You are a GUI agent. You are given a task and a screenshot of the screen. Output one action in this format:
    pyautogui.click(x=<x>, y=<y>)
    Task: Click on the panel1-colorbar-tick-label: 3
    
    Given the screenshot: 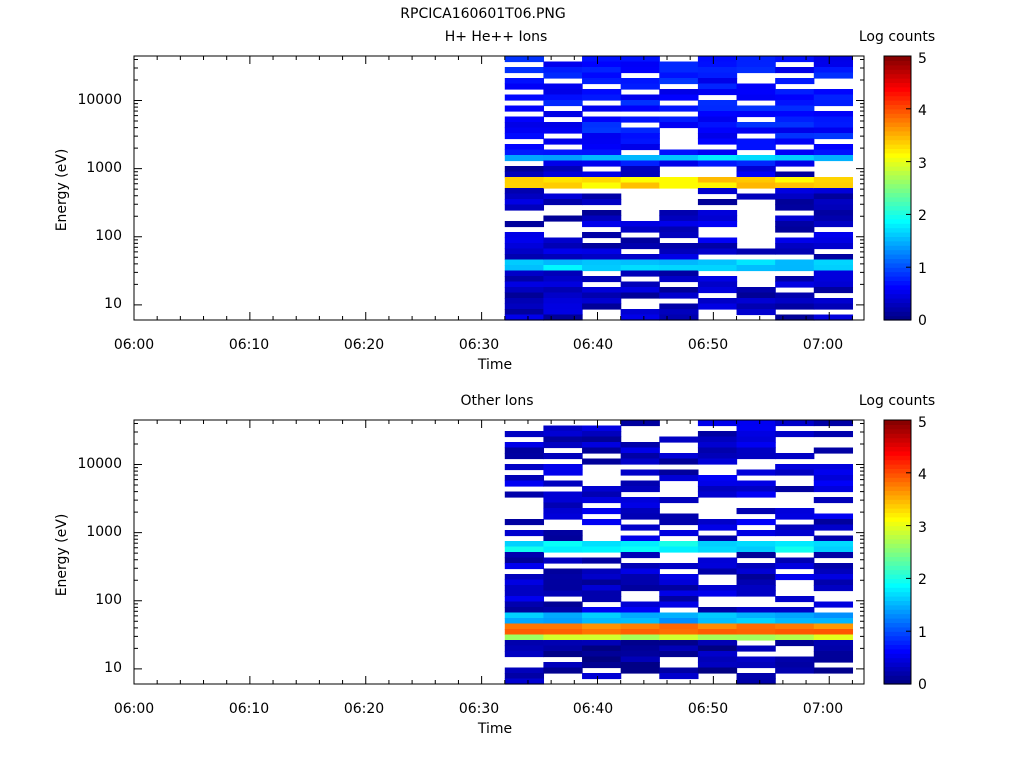 What is the action you would take?
    pyautogui.click(x=922, y=164)
    